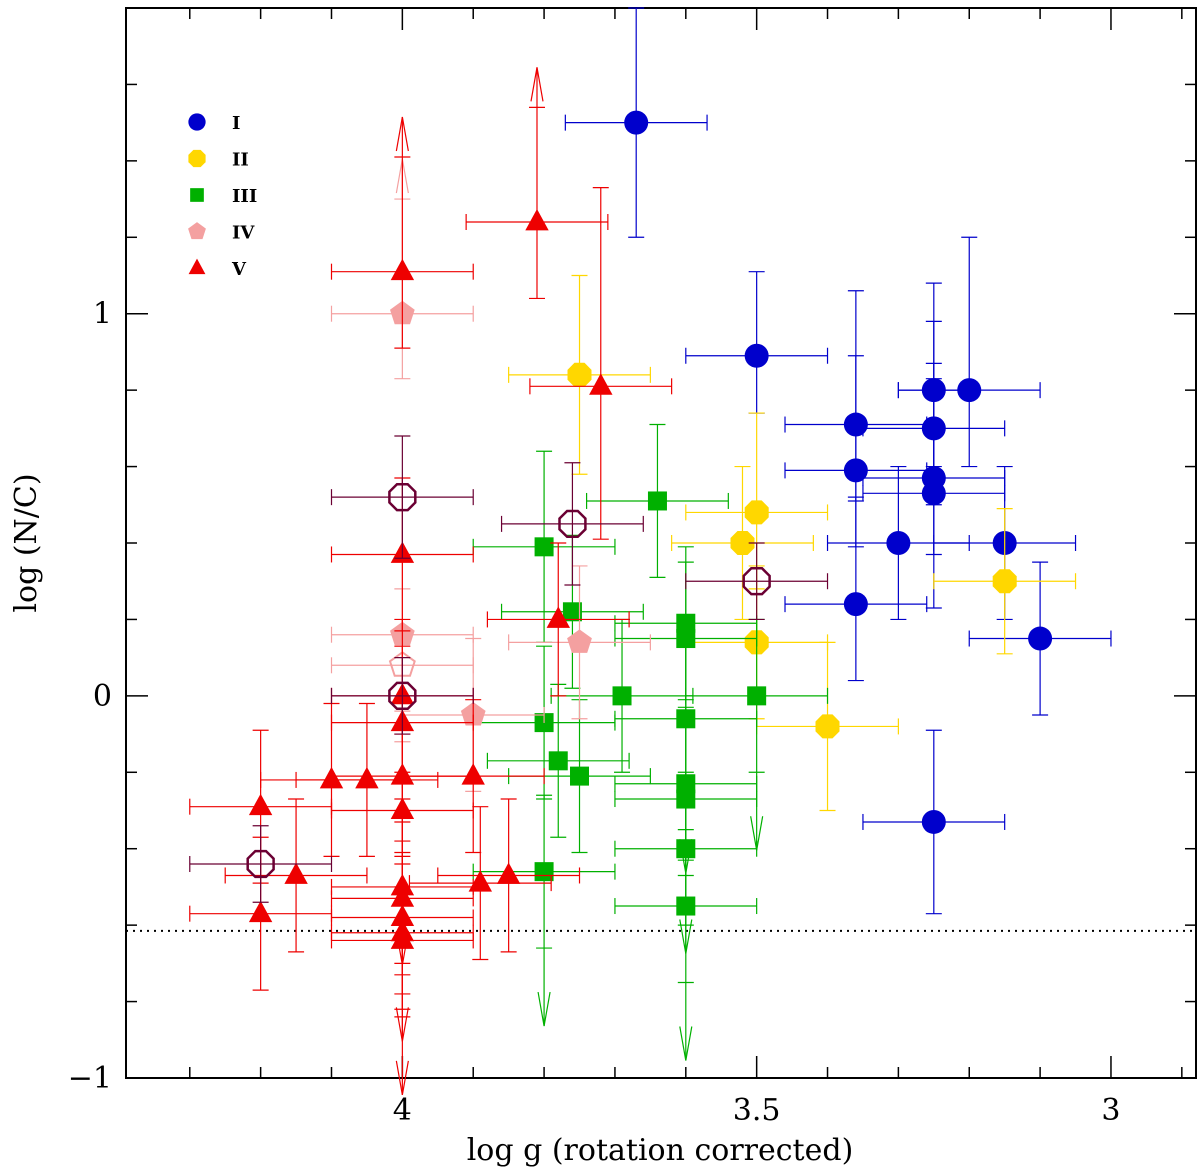 This screenshot has height=1174, width=1200. Describe the element at coordinates (197, 122) in the screenshot. I see `legend-marker-i` at that location.